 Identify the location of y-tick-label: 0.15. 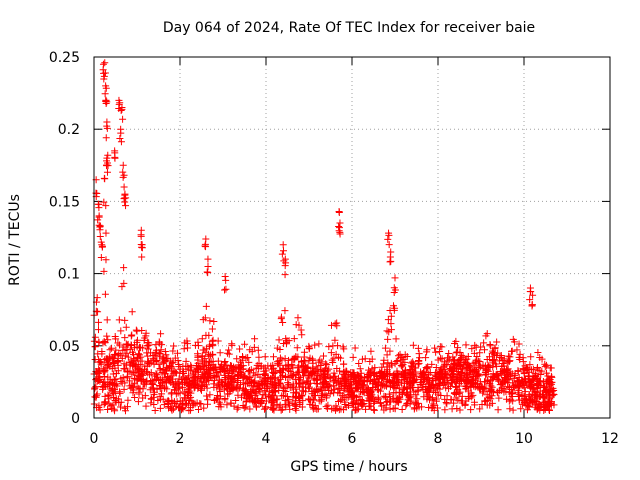
(64, 202).